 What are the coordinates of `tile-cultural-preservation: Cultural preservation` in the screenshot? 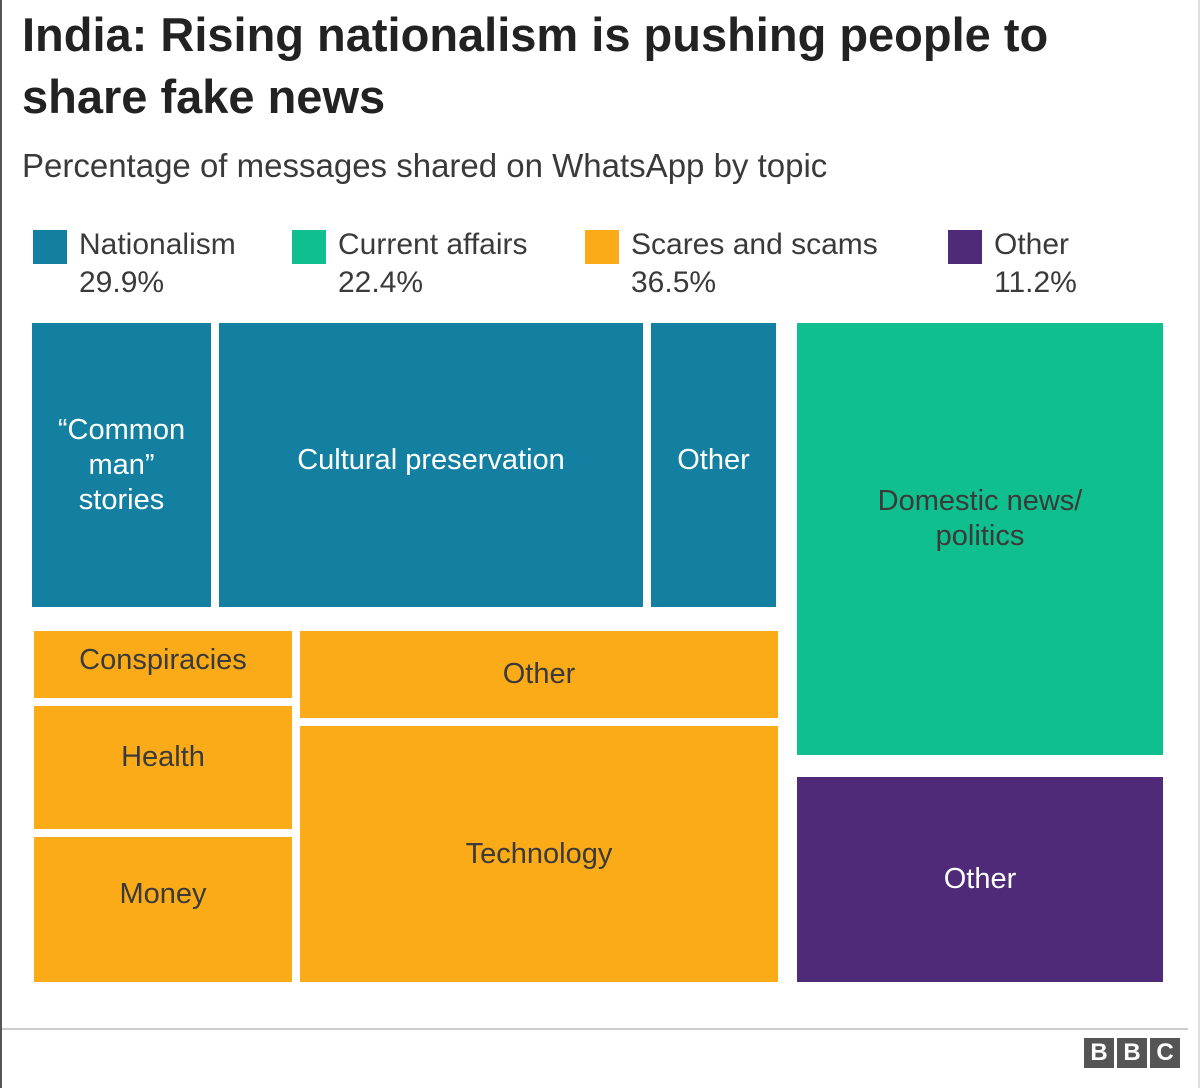 It's located at (431, 465).